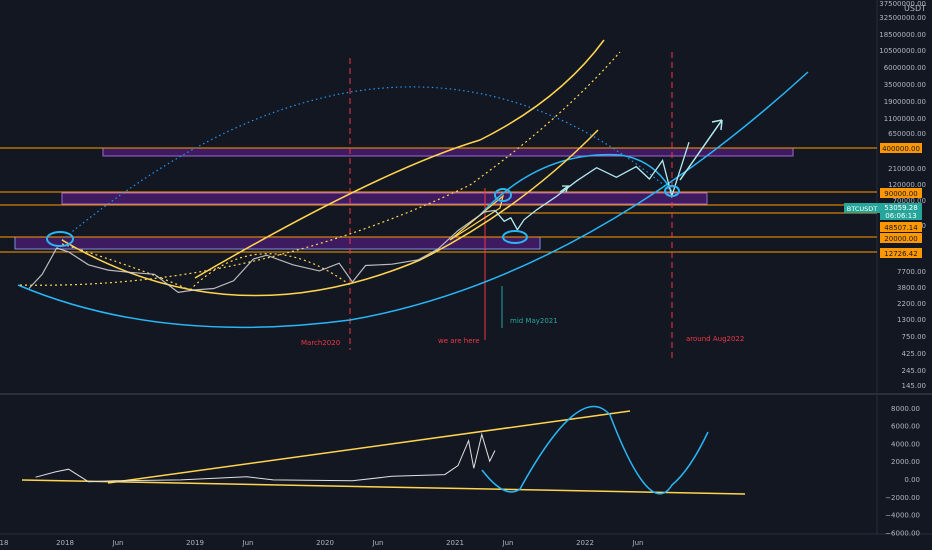 The height and width of the screenshot is (550, 932). What do you see at coordinates (363, 216) in the screenshot?
I see `circle-markers` at bounding box center [363, 216].